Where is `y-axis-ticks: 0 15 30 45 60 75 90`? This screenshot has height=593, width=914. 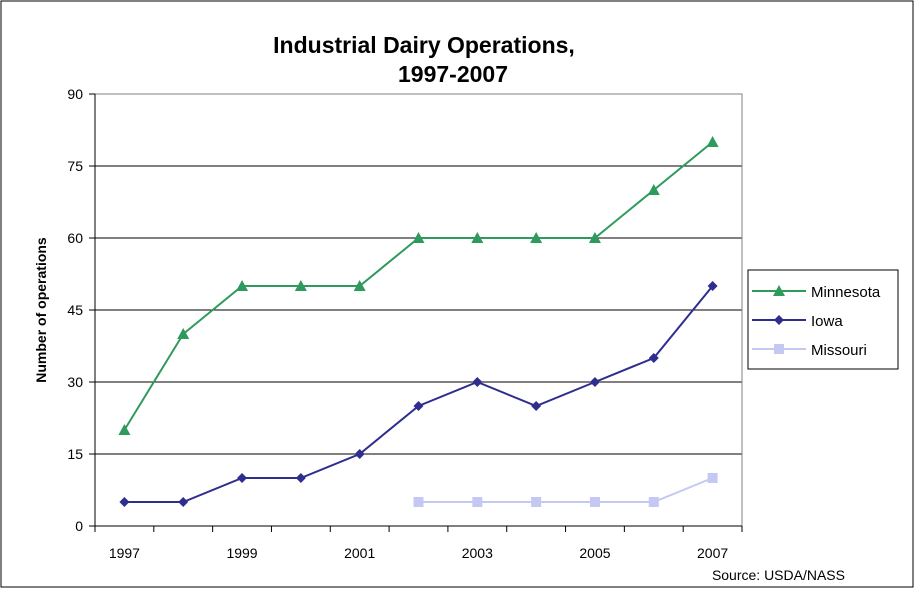
y-axis-ticks: 0 15 30 45 60 75 90 is located at coordinates (81, 310).